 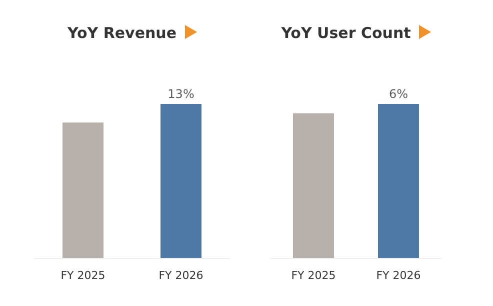 What do you see at coordinates (346, 33) in the screenshot?
I see `chart-title: YoY User Count` at bounding box center [346, 33].